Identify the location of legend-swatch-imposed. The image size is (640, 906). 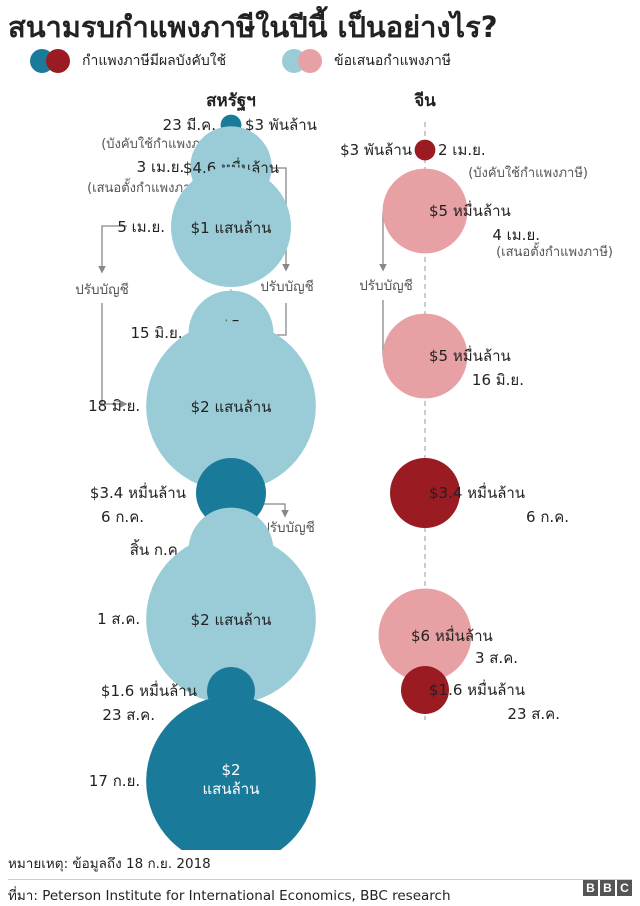
(52, 61).